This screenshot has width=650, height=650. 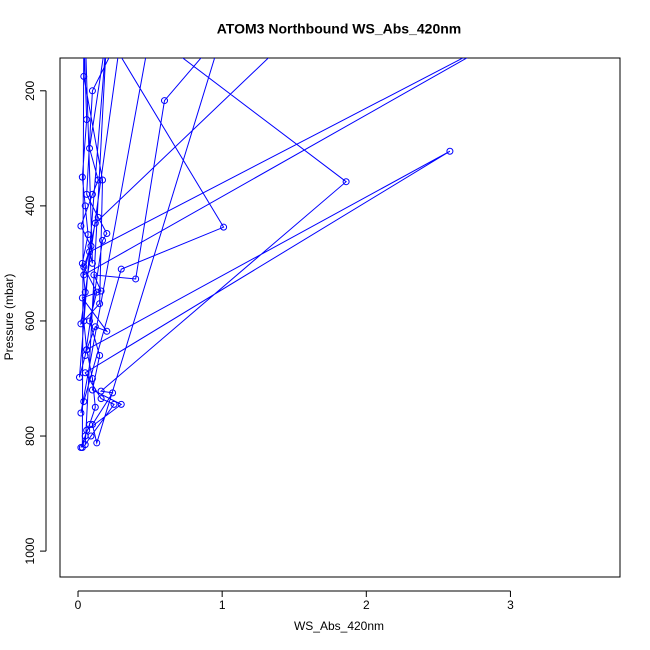 What do you see at coordinates (78, 605) in the screenshot?
I see `x-tick-label: 0` at bounding box center [78, 605].